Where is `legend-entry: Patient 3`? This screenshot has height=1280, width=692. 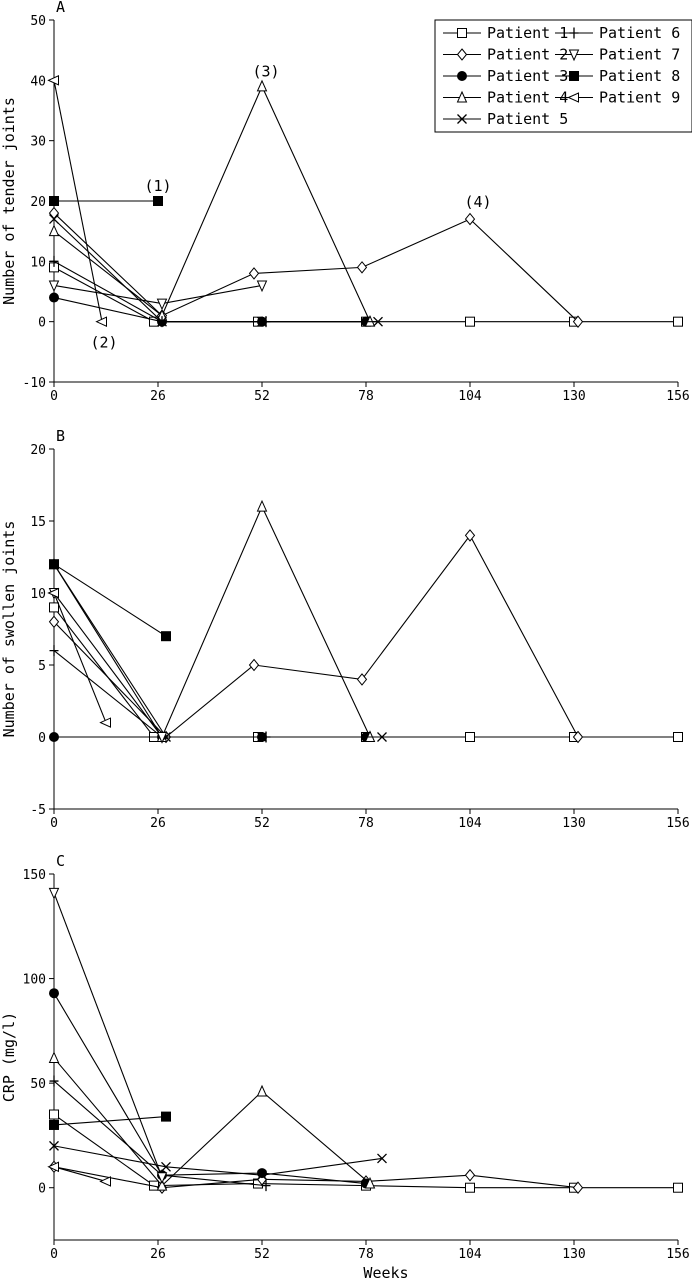
legend-entry: Patient 3 is located at coordinates (505, 76).